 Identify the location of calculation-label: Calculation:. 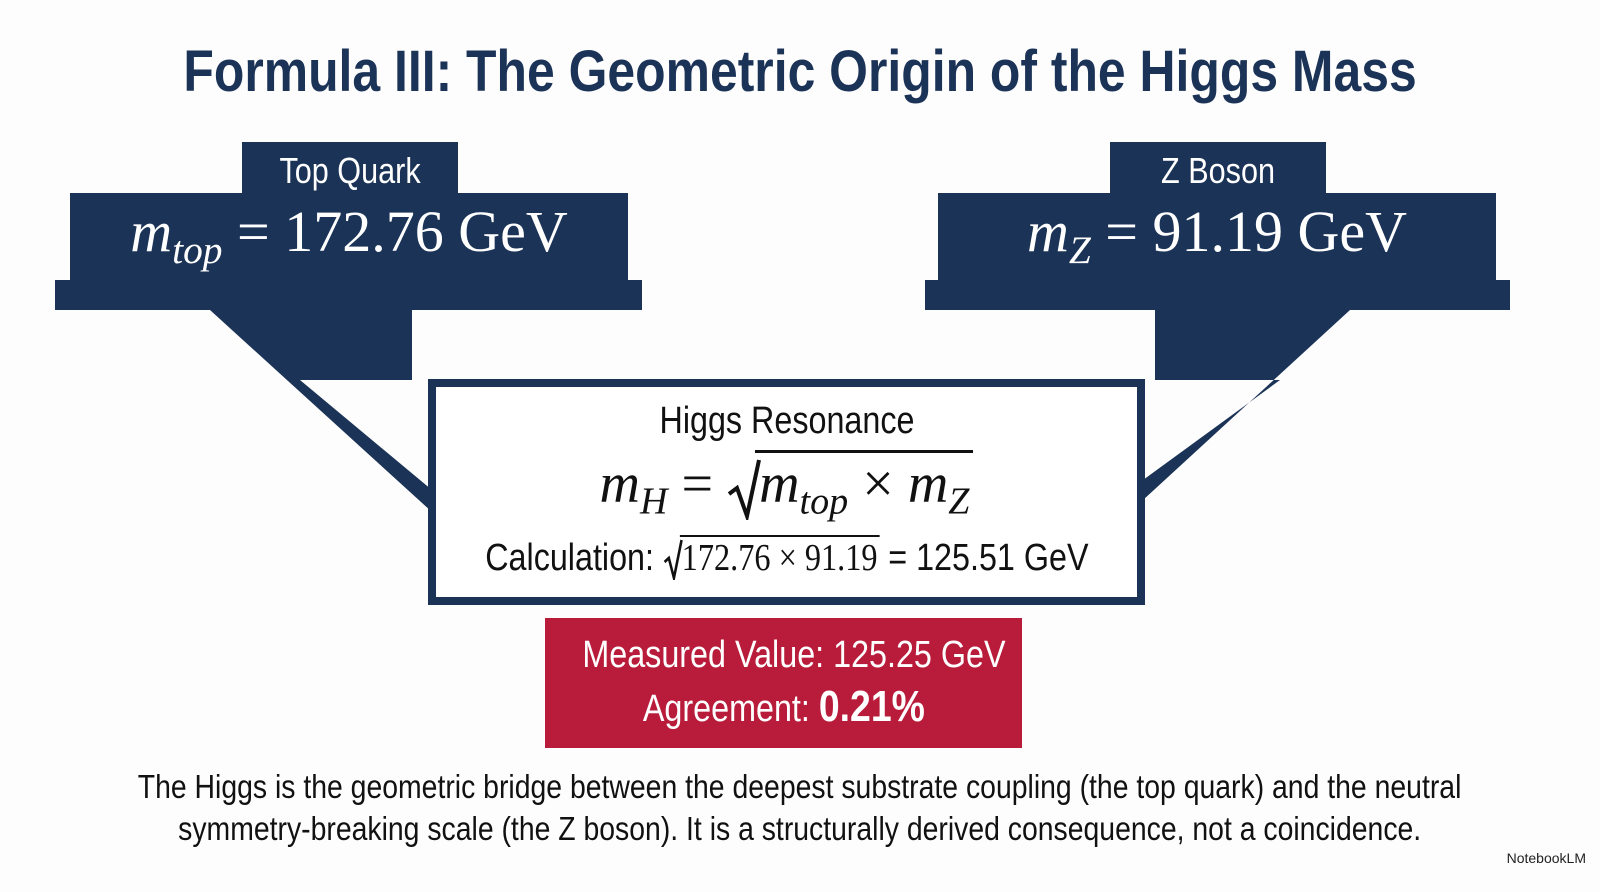
(570, 558).